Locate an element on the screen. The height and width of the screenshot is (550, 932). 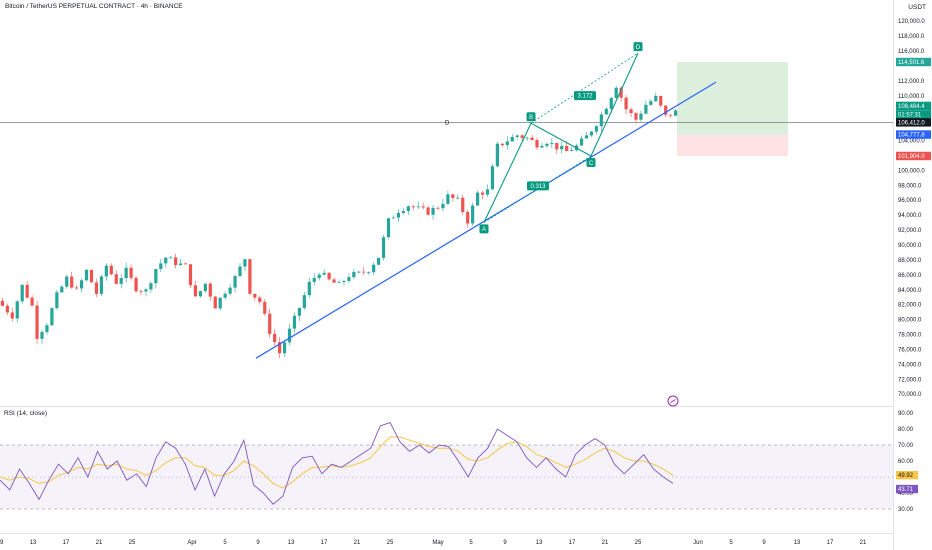
price-tick-label: 84,000.0 is located at coordinates (910, 291).